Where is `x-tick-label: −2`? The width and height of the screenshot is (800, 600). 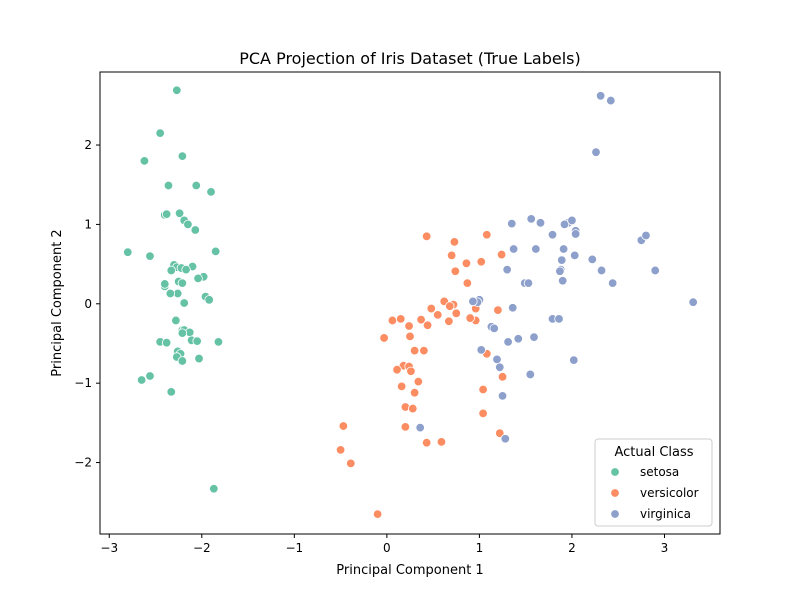
x-tick-label: −2 is located at coordinates (202, 548).